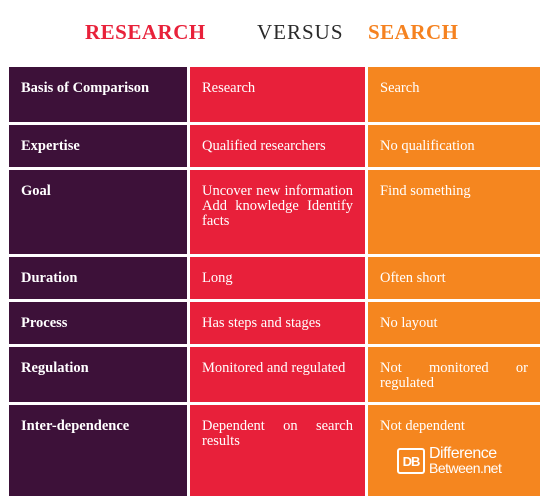 This screenshot has width=550, height=501. Describe the element at coordinates (277, 278) in the screenshot. I see `research-cell: Long` at that location.